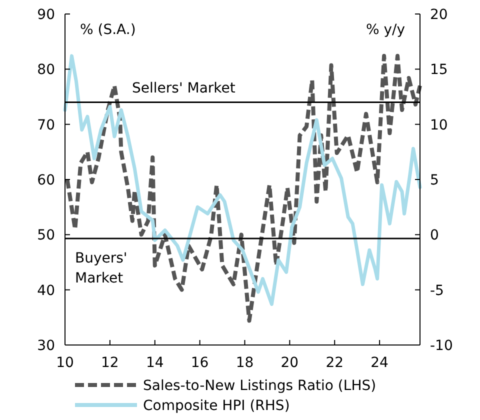 The image size is (480, 420). I want to click on ref-line-label: Sellers' Market, so click(184, 88).